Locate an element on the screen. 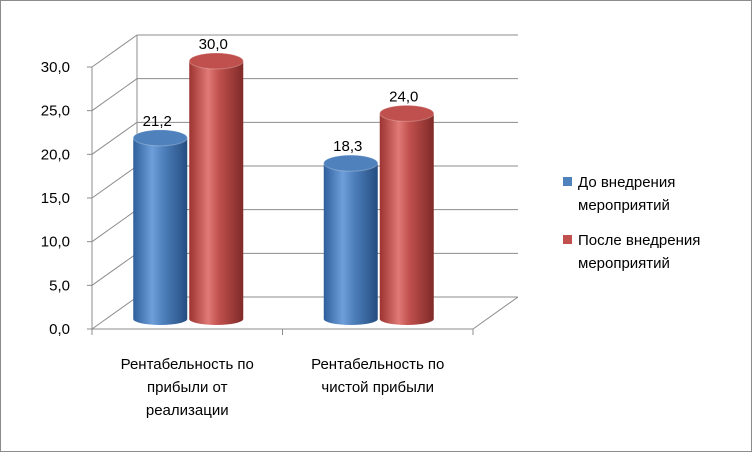  category-label: Рентабельность по прибыли от реализации is located at coordinates (187, 387).